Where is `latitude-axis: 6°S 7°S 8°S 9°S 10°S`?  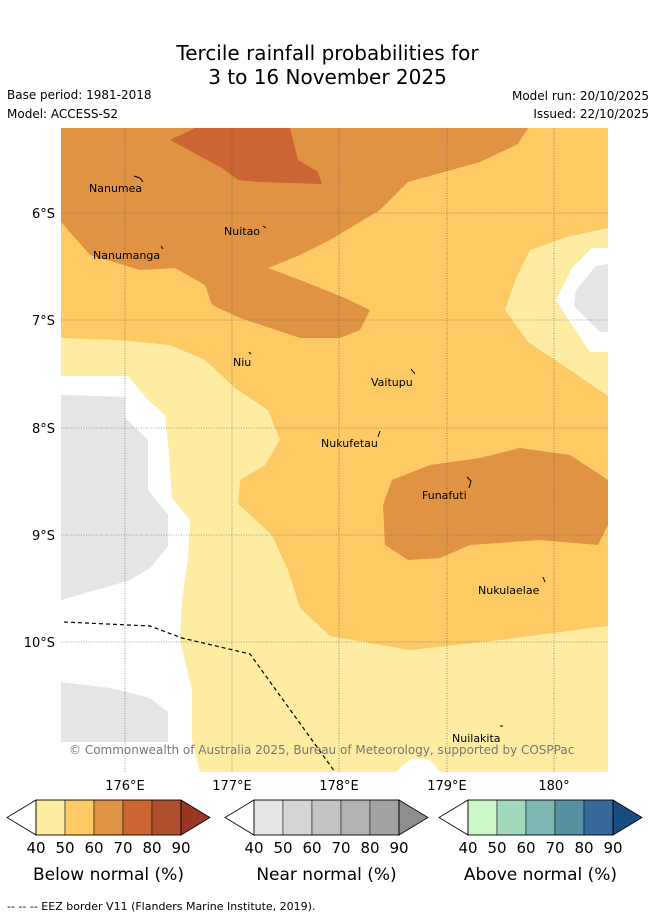 latitude-axis: 6°S 7°S 8°S 9°S 10°S is located at coordinates (39, 429).